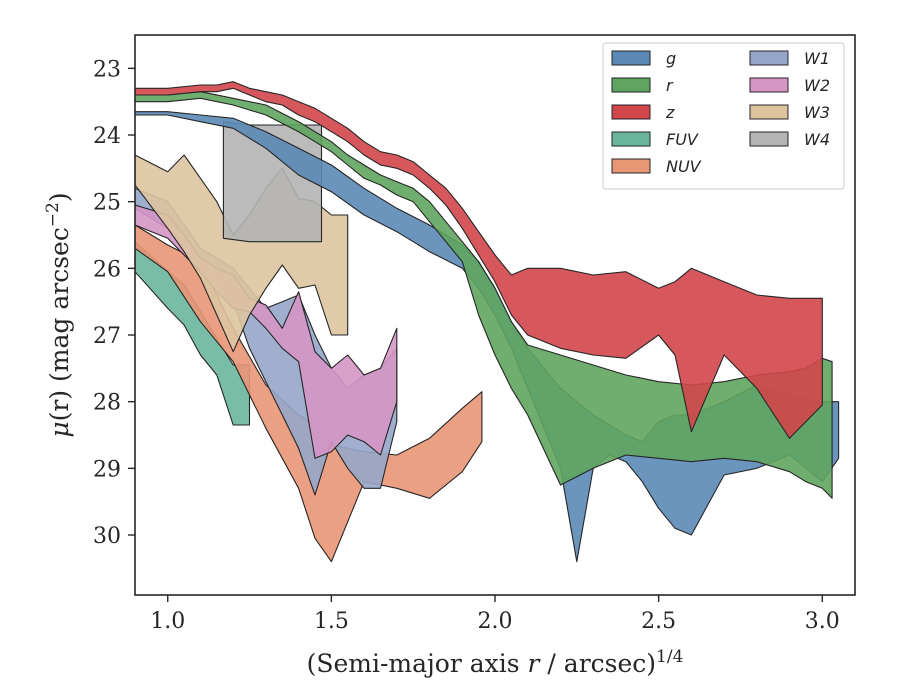 The image size is (900, 700). Describe the element at coordinates (107, 203) in the screenshot. I see `y-tick-label: 25` at that location.